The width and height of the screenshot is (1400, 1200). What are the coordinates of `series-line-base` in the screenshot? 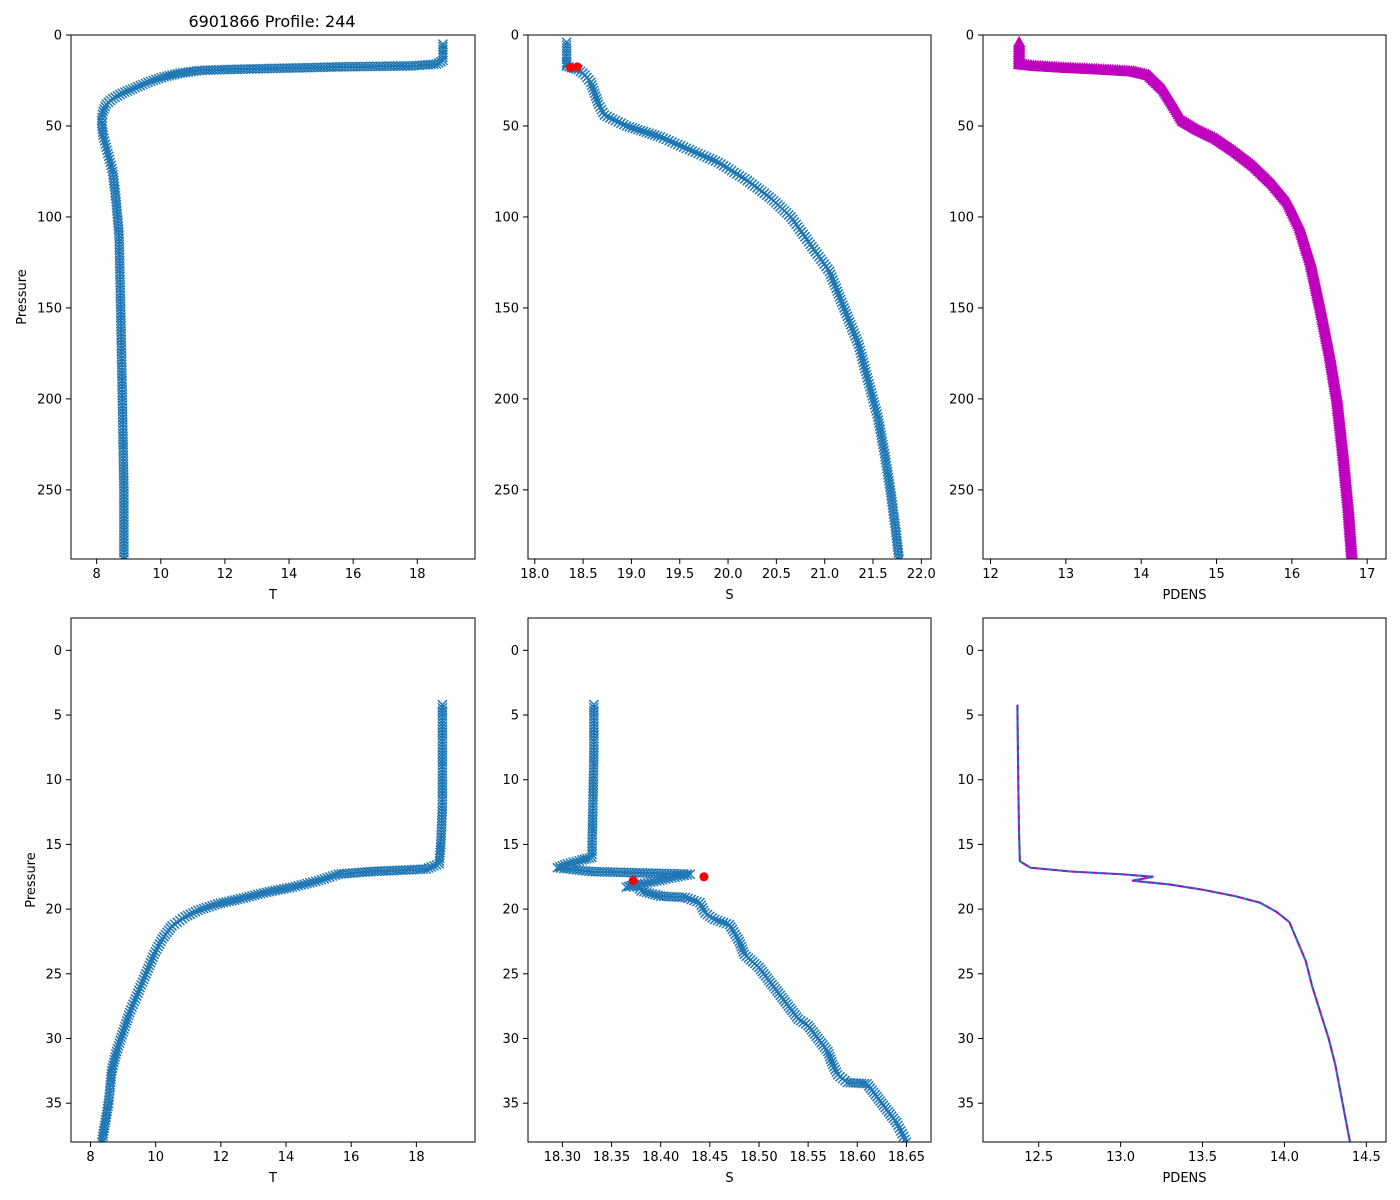 It's located at (1184, 923).